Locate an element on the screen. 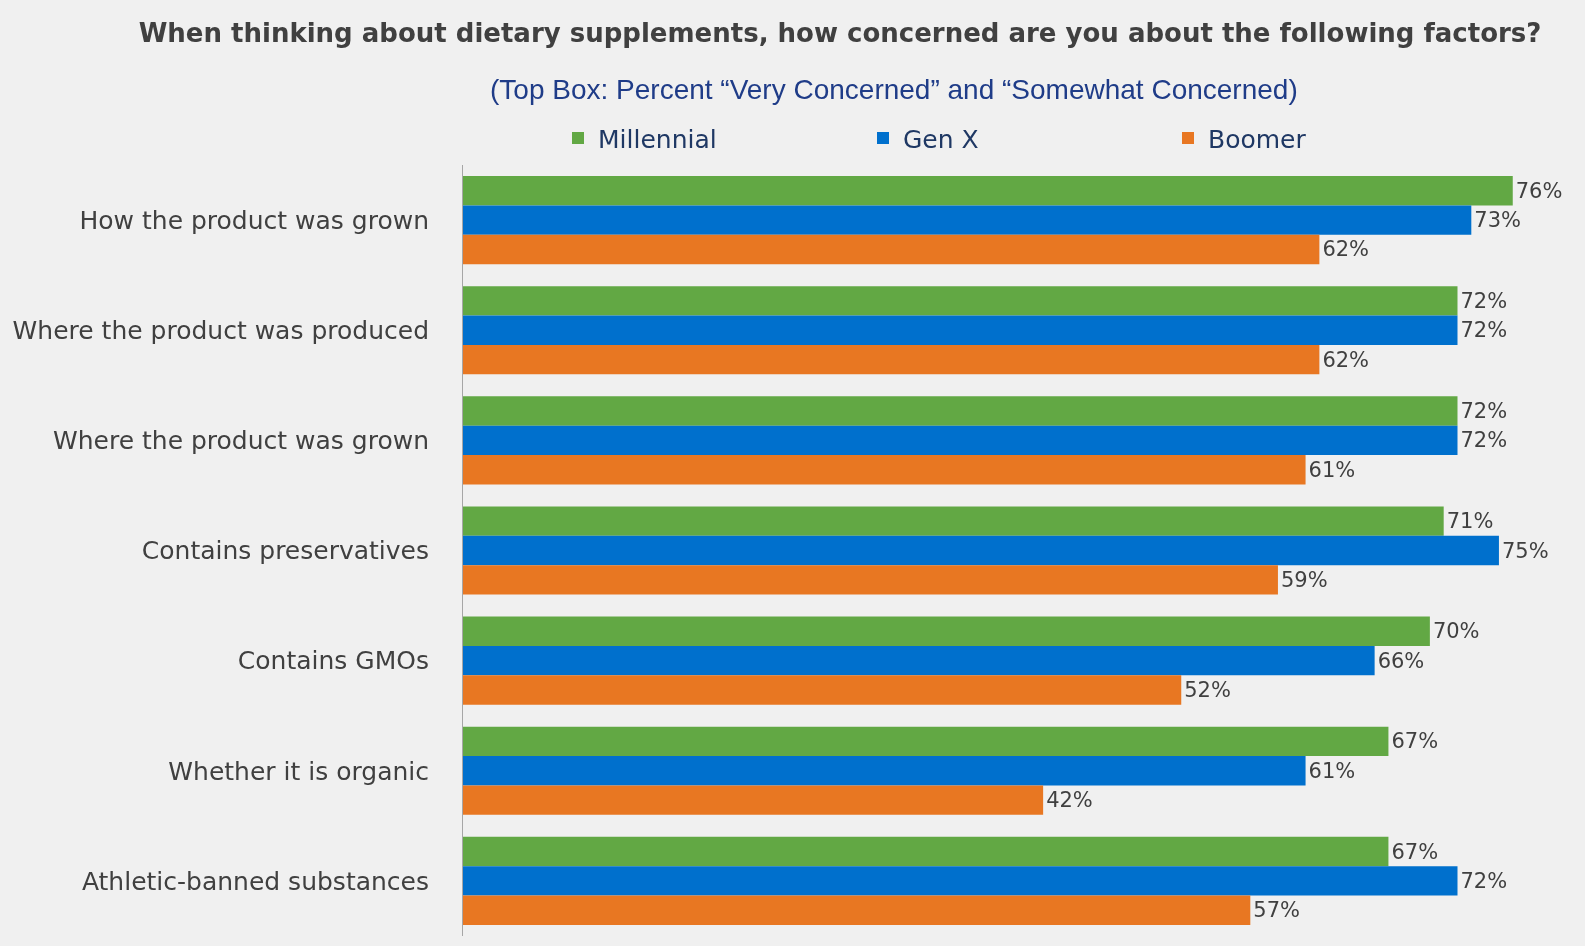 This screenshot has width=1585, height=946. data-label: 52% is located at coordinates (1207, 690).